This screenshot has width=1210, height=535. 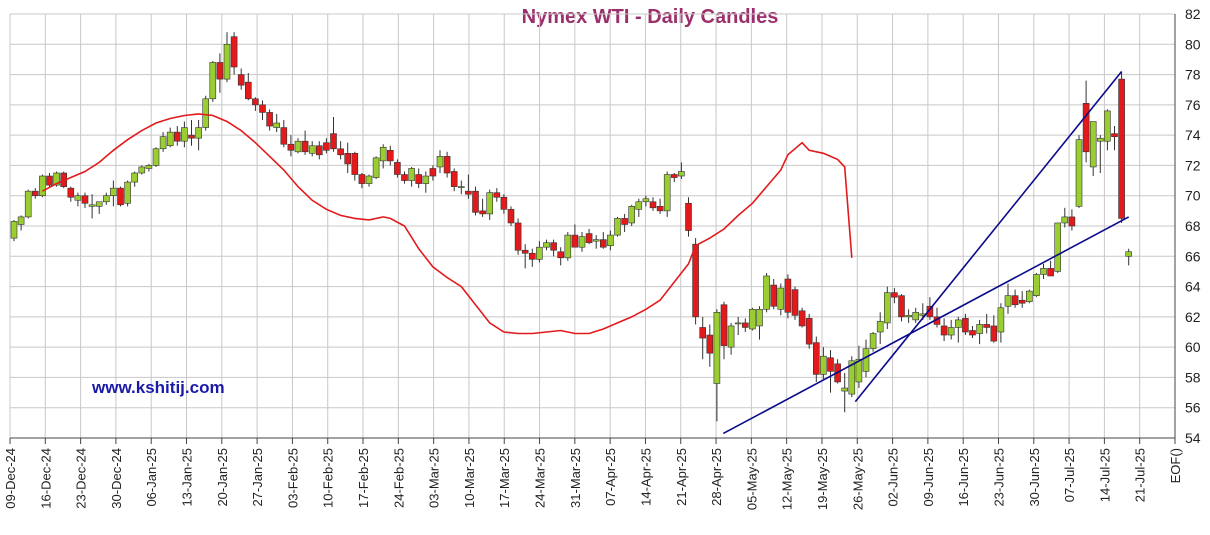 I want to click on trend-line, so click(x=988, y=237).